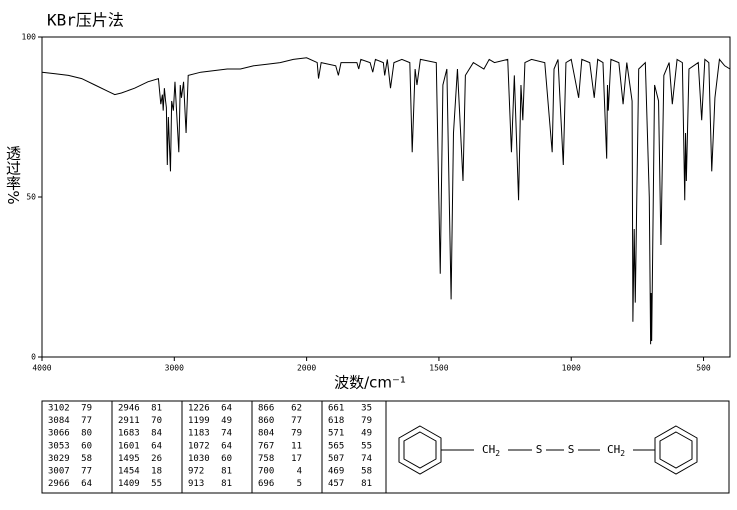  Describe the element at coordinates (336, 472) in the screenshot. I see `peak-wavenumber: 469` at that location.